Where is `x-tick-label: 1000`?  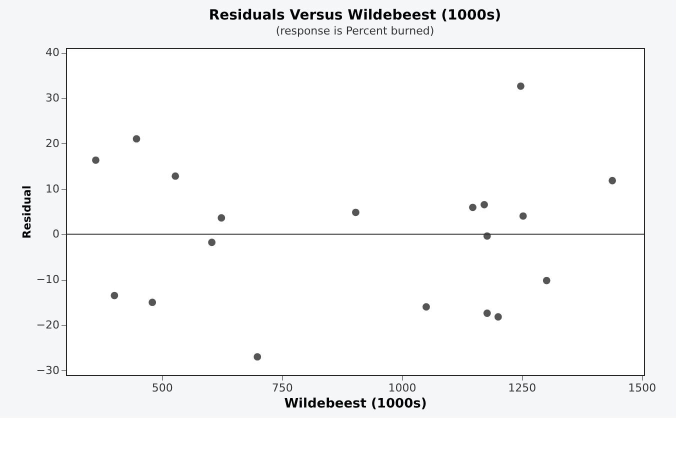
x-tick-label: 1000 is located at coordinates (402, 388).